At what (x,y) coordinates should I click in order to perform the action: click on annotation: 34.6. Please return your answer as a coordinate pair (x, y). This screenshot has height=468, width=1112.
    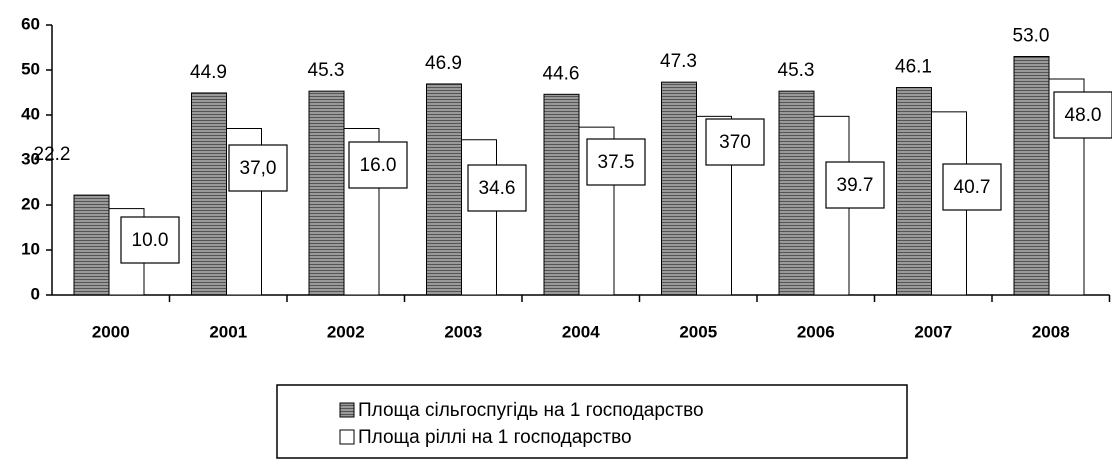
    Looking at the image, I should click on (497, 188).